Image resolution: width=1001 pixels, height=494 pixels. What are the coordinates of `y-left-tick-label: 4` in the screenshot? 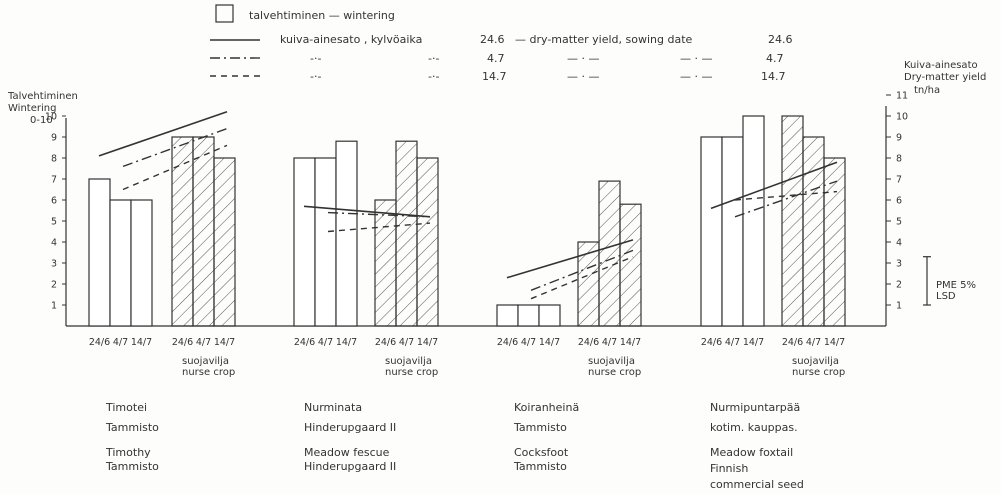 It's located at (54, 243).